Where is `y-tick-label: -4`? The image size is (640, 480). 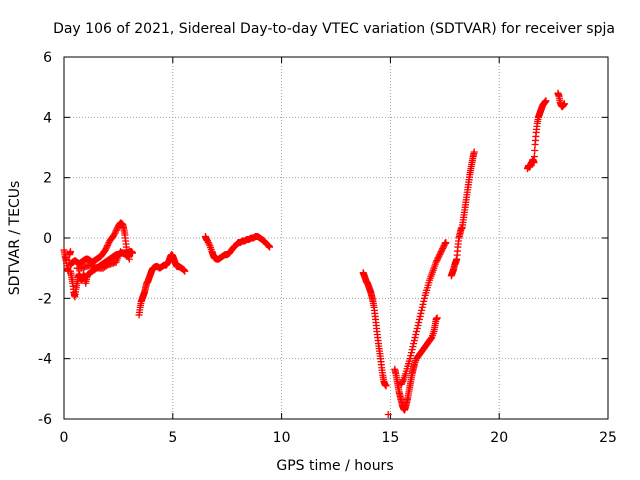
y-tick-label: -4 is located at coordinates (45, 360).